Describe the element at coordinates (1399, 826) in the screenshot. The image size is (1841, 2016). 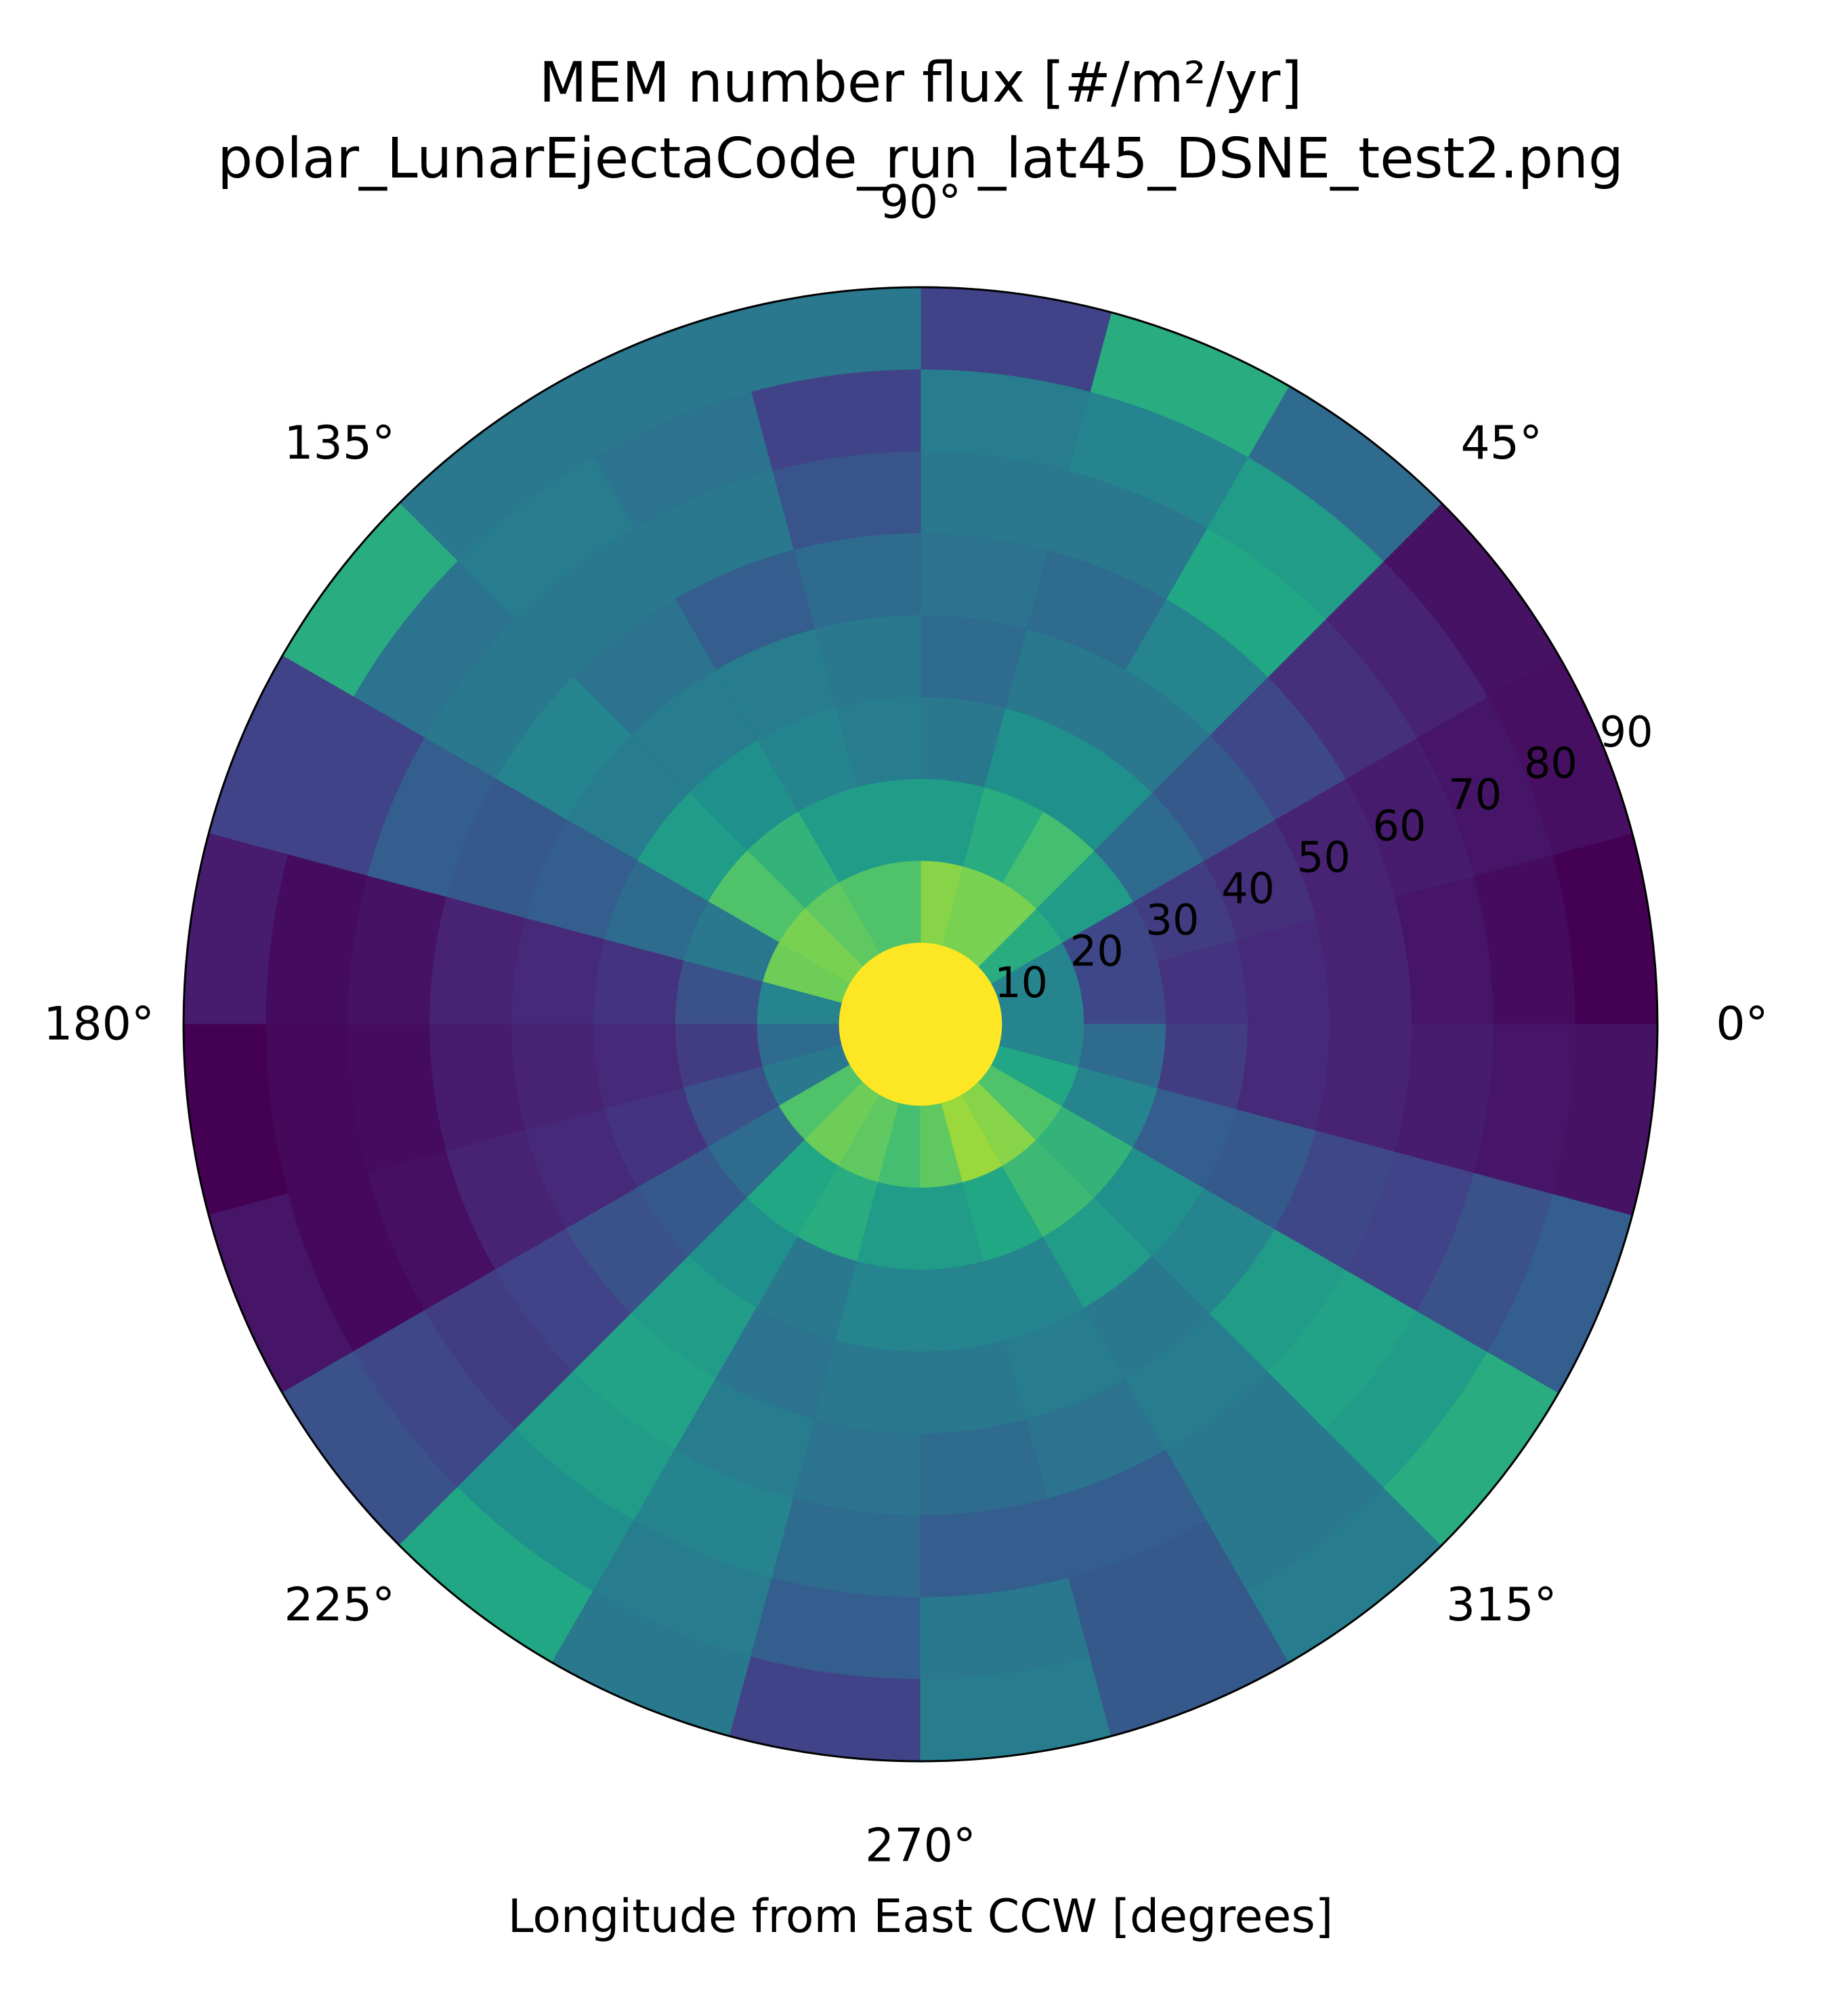
I see `radial-tick-label: 60` at that location.